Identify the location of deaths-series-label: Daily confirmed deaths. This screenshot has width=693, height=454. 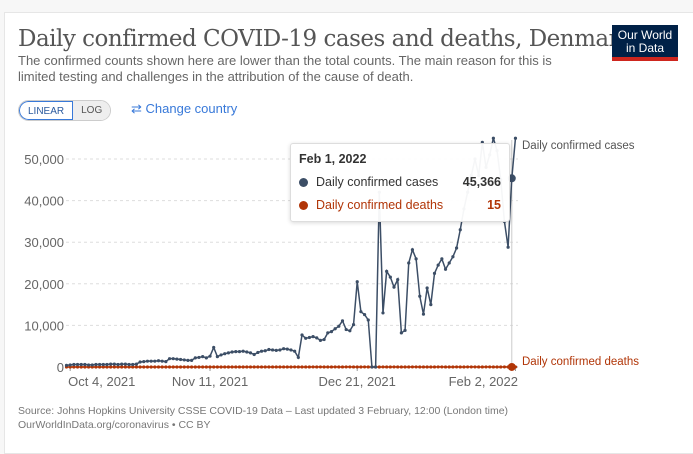
(580, 362).